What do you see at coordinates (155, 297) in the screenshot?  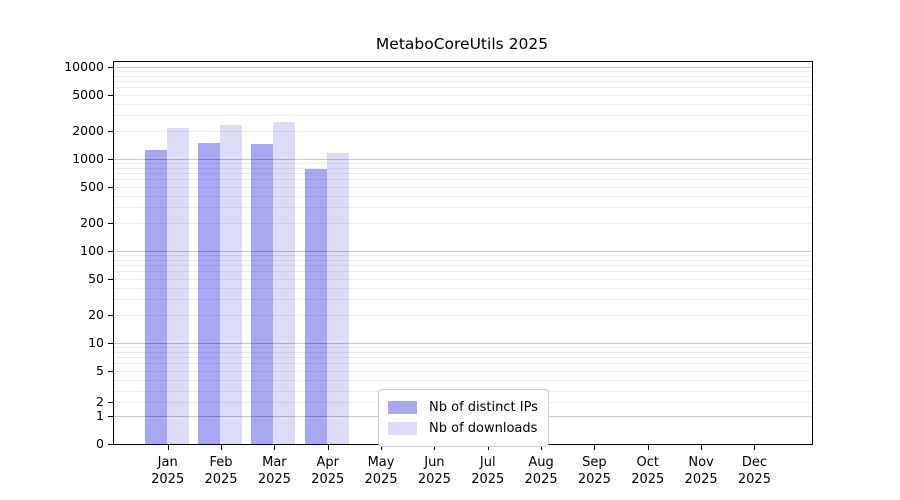 I see `bar-distinct-ips-jan` at bounding box center [155, 297].